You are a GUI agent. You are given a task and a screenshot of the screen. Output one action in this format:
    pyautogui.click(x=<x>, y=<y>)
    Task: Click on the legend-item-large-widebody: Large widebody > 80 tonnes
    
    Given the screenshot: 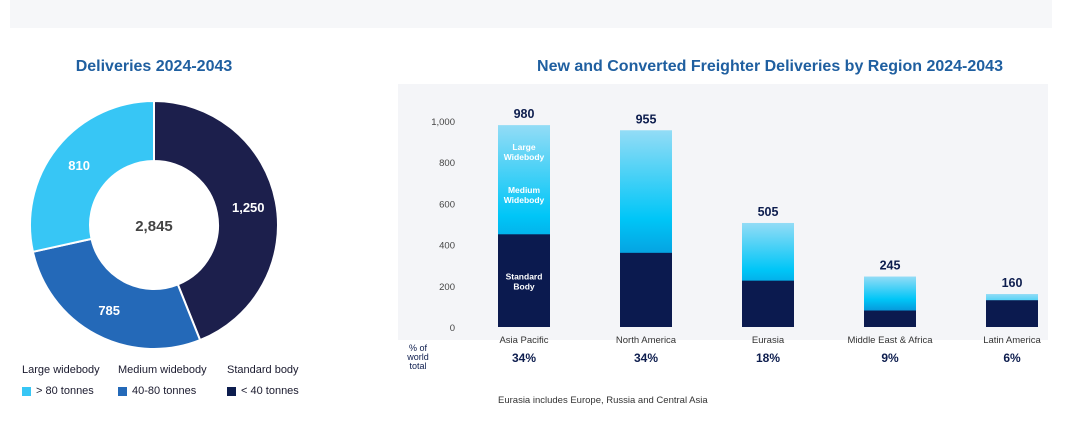 What is the action you would take?
    pyautogui.click(x=61, y=380)
    